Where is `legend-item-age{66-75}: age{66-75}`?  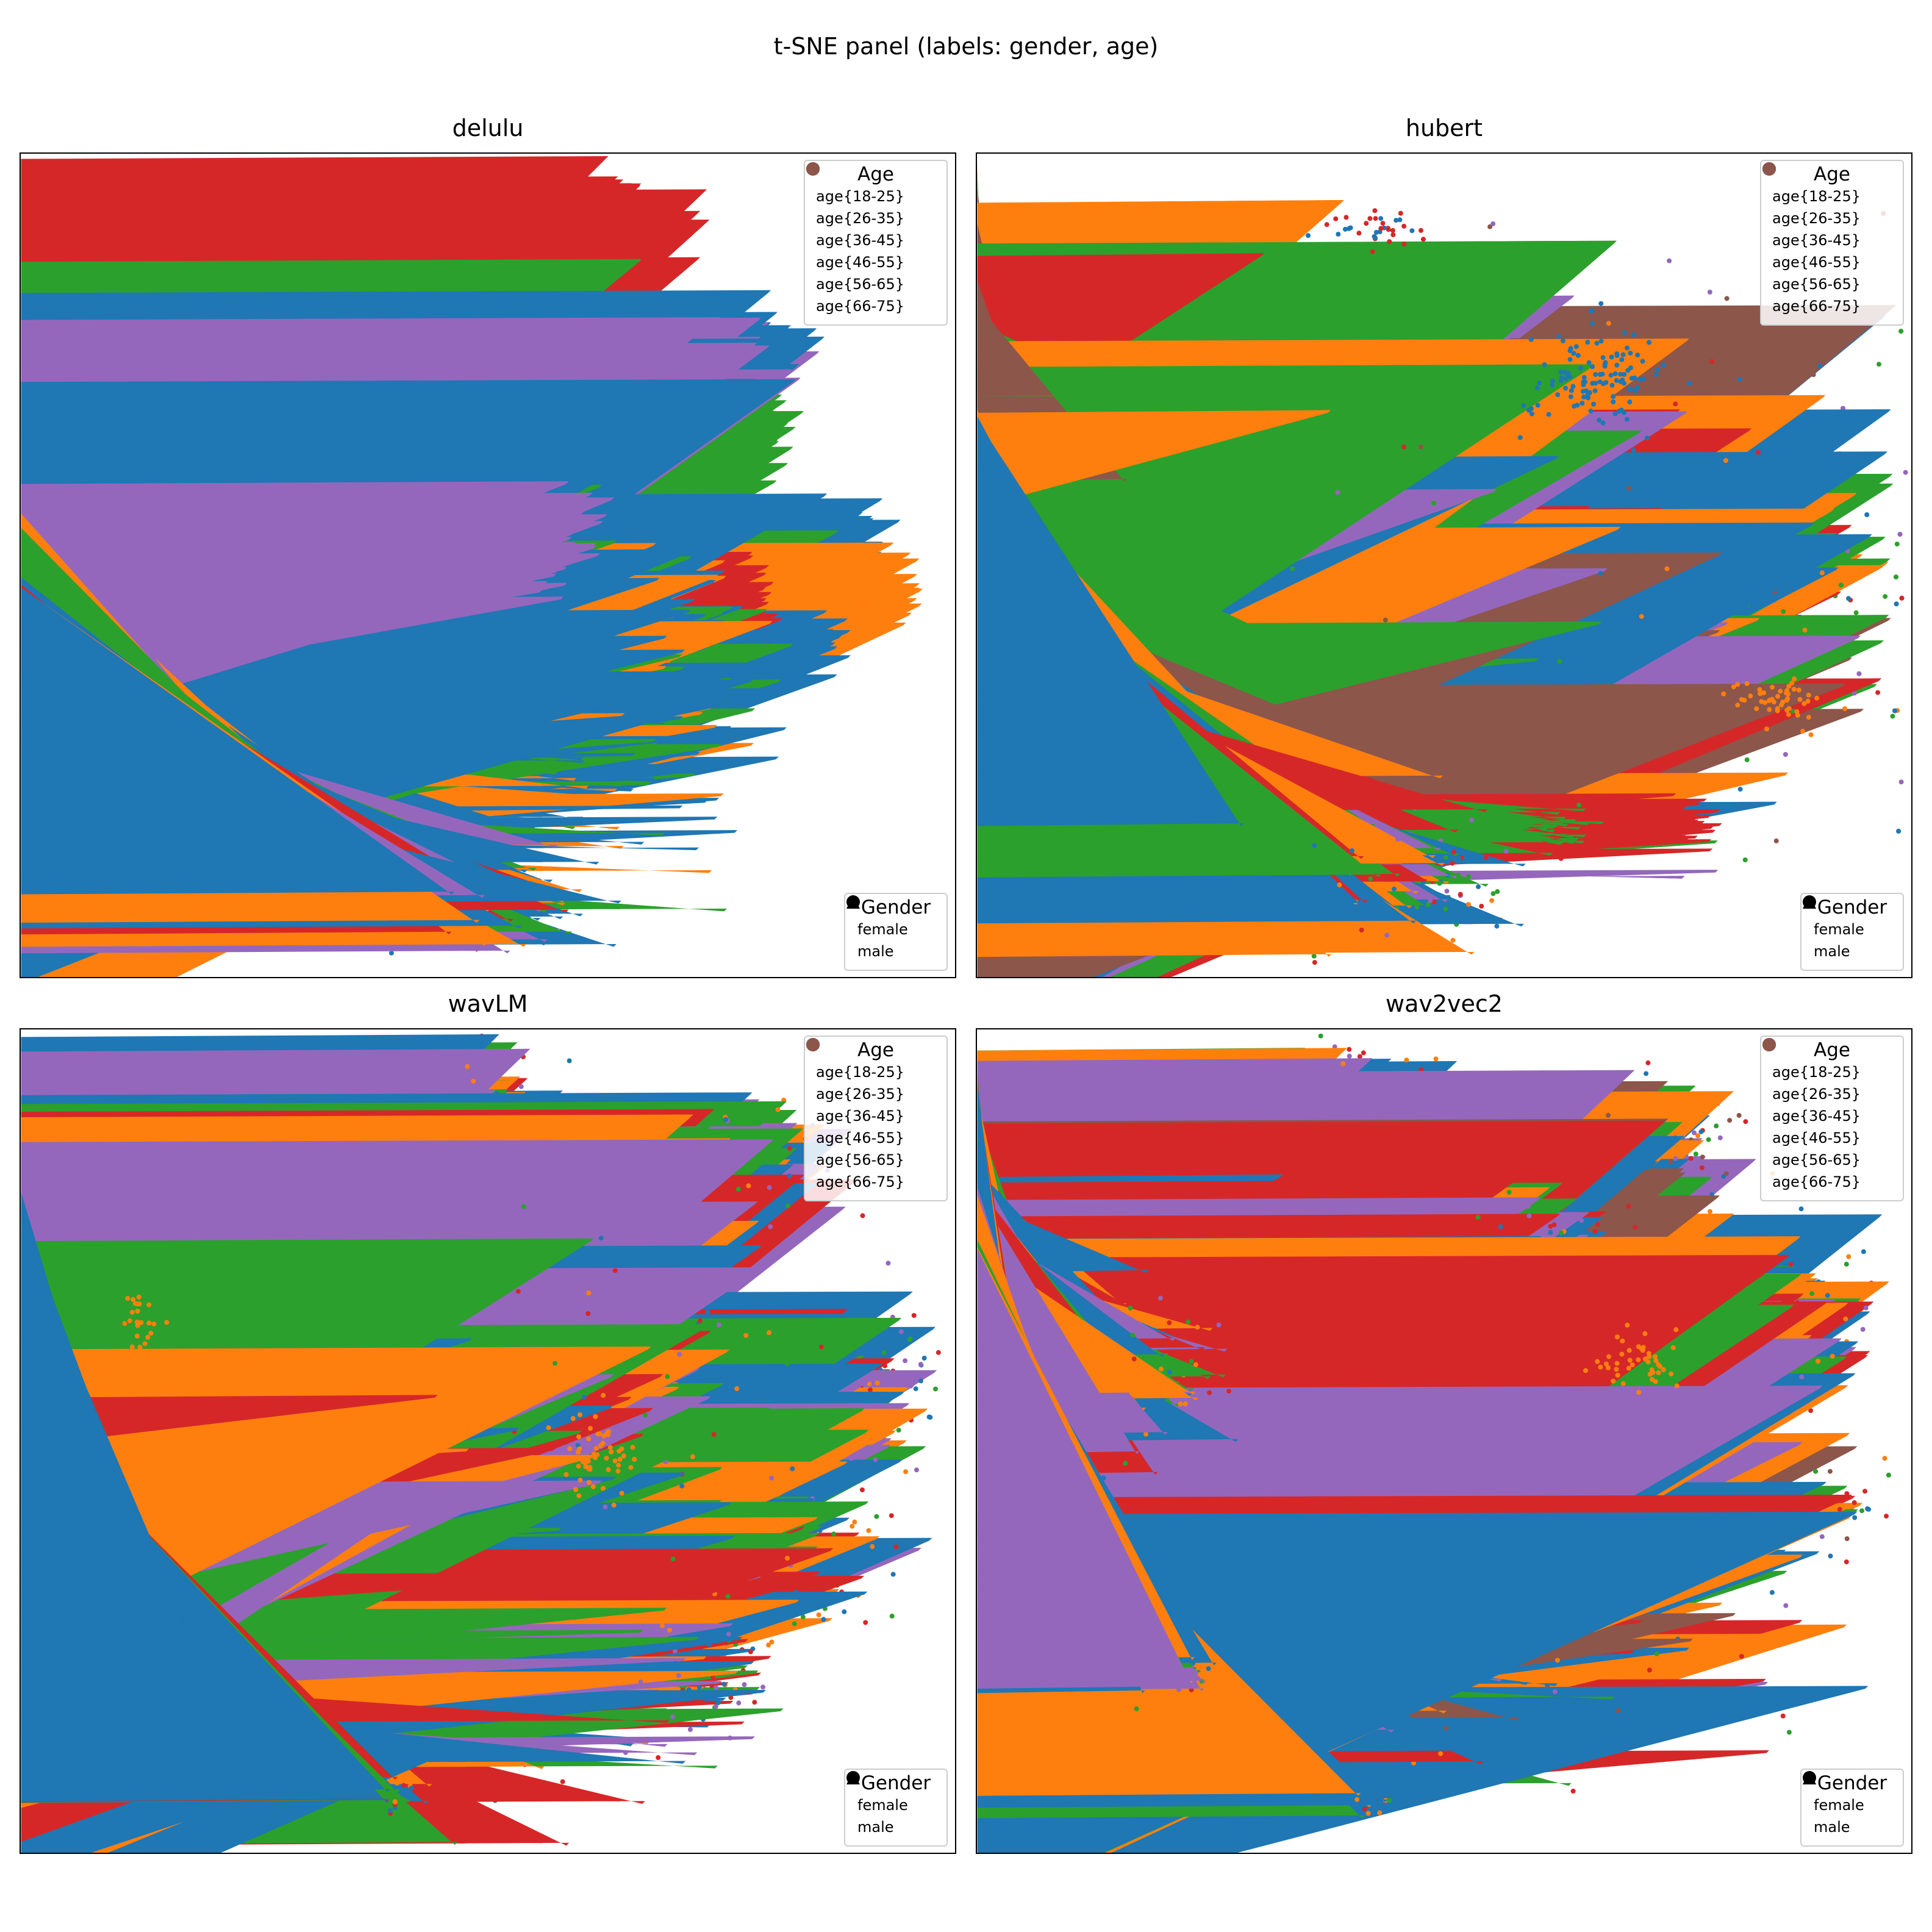
legend-item-age{66-75}: age{66-75} is located at coordinates (875, 240).